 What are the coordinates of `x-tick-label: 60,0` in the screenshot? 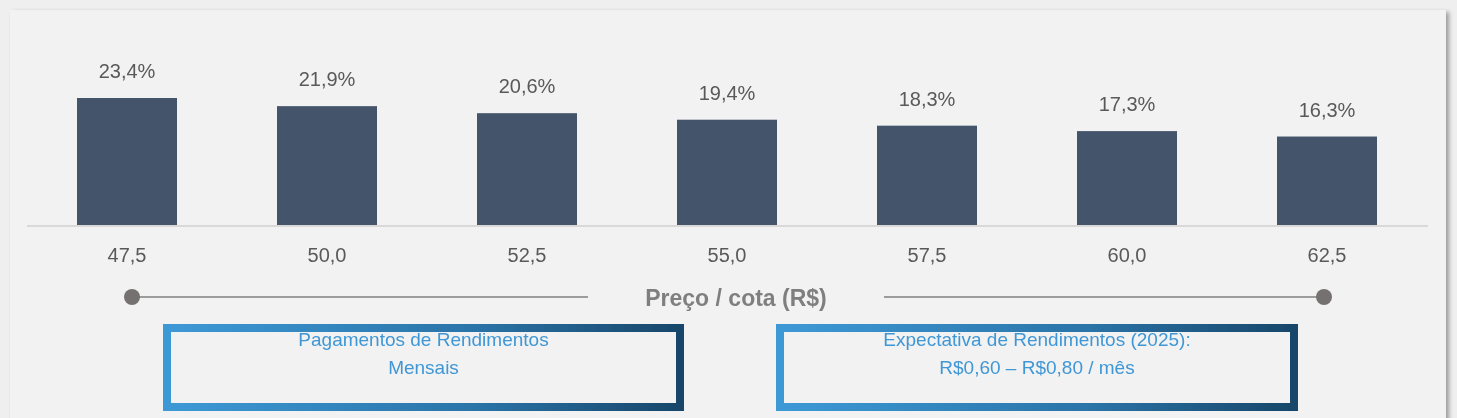 It's located at (1127, 255).